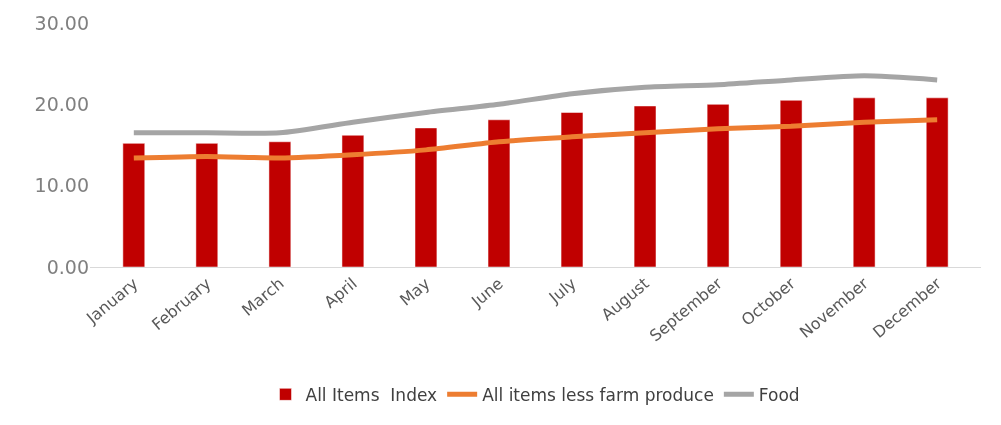  What do you see at coordinates (598, 394) in the screenshot?
I see `legend-label: All items less farm produce` at bounding box center [598, 394].